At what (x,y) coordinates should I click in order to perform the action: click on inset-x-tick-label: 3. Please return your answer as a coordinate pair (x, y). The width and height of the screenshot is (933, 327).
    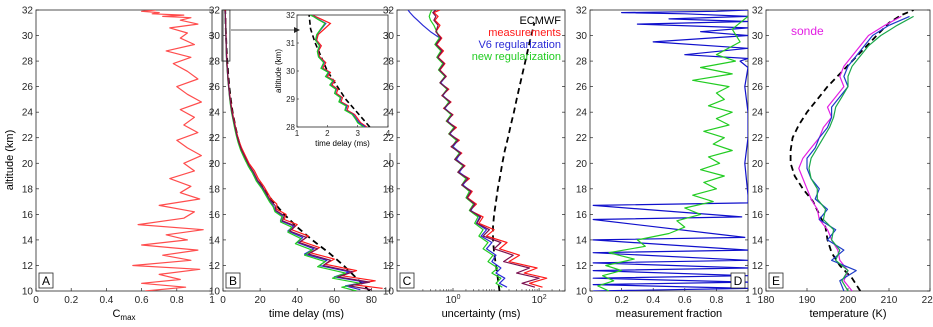
    Looking at the image, I should click on (357, 133).